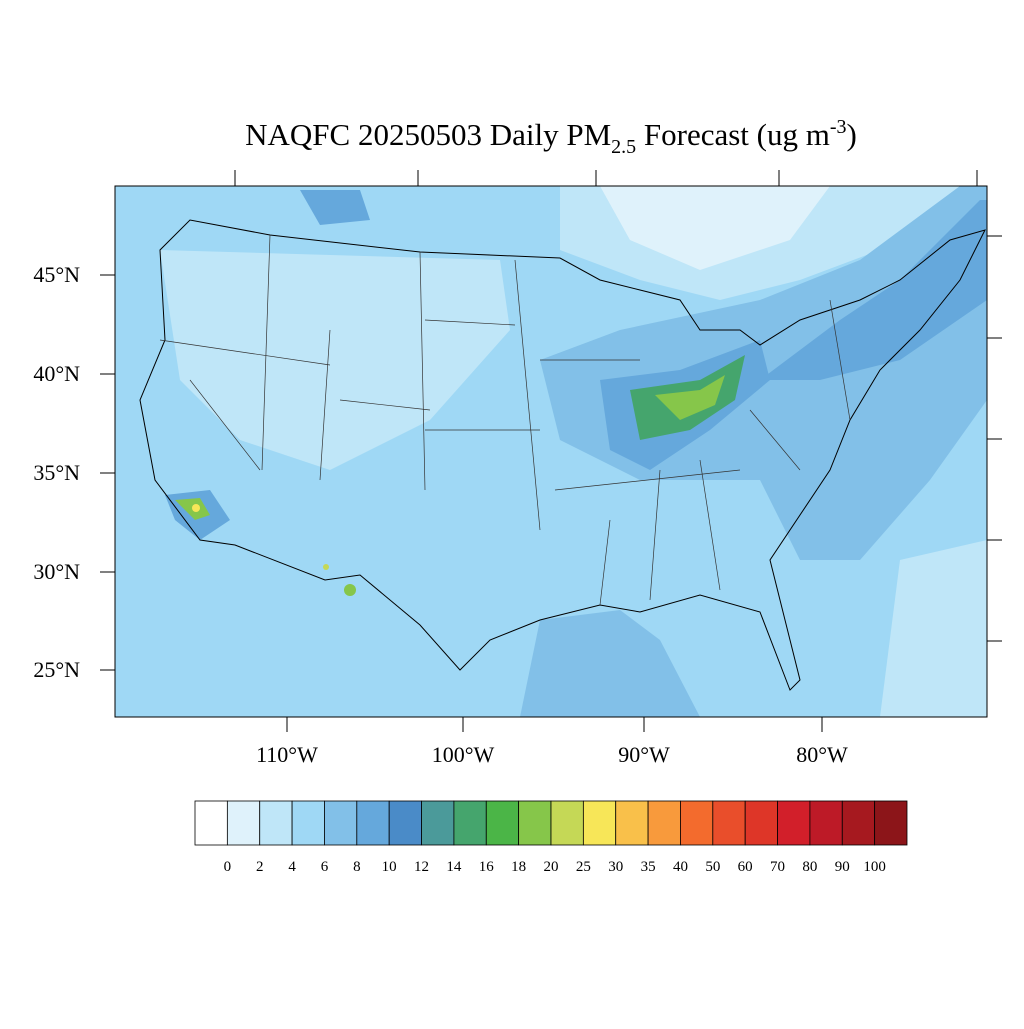  Describe the element at coordinates (56, 669) in the screenshot. I see `latitude-label: 25°N` at that location.